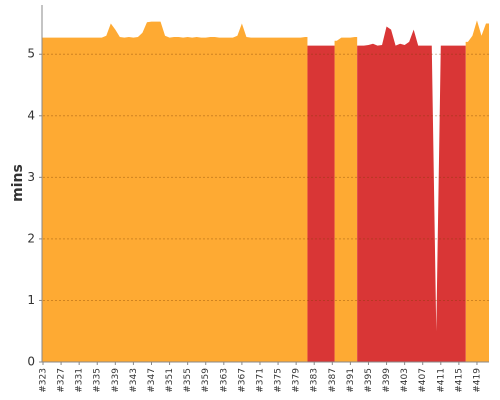 The height and width of the screenshot is (400, 500). What do you see at coordinates (242, 380) in the screenshot?
I see `x-tick-label: #367` at bounding box center [242, 380].